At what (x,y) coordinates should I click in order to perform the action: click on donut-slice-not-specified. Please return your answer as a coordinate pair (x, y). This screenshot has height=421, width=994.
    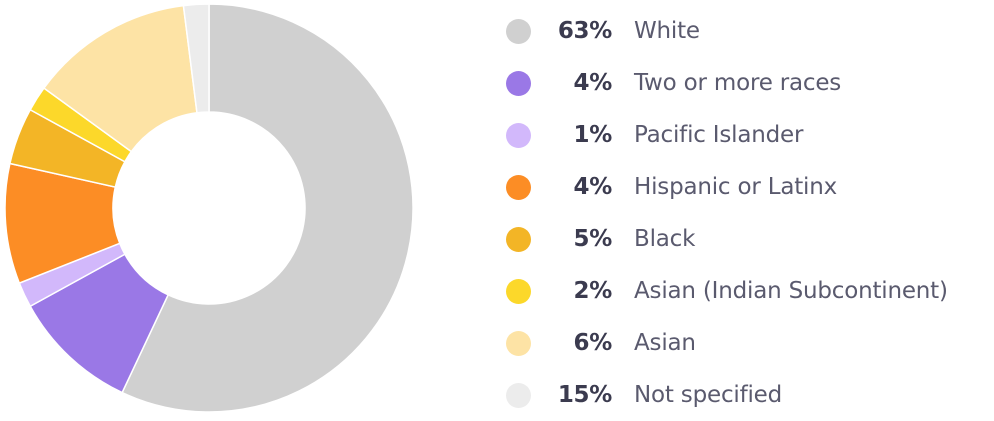
    Looking at the image, I should click on (196, 58).